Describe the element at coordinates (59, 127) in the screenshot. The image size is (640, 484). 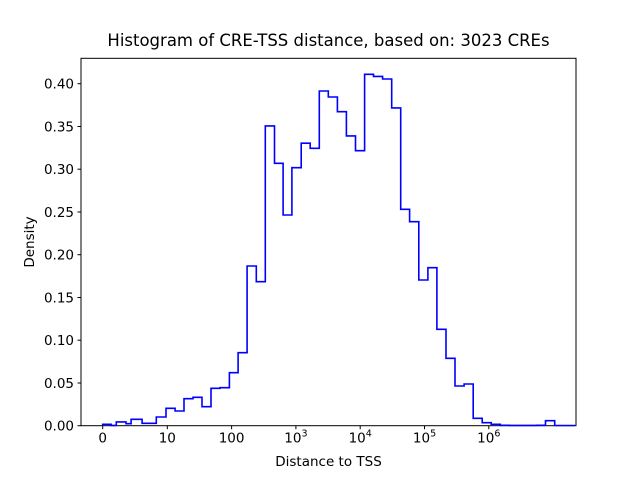
I see `y-tick-label: 0.35` at that location.